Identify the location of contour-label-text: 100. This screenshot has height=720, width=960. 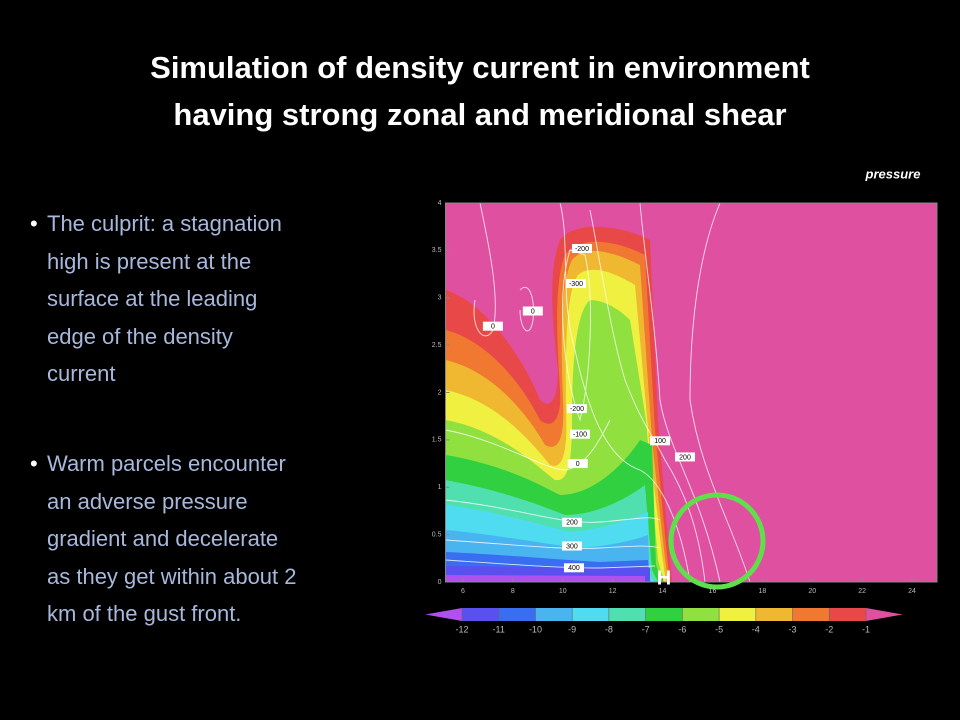
(660, 441).